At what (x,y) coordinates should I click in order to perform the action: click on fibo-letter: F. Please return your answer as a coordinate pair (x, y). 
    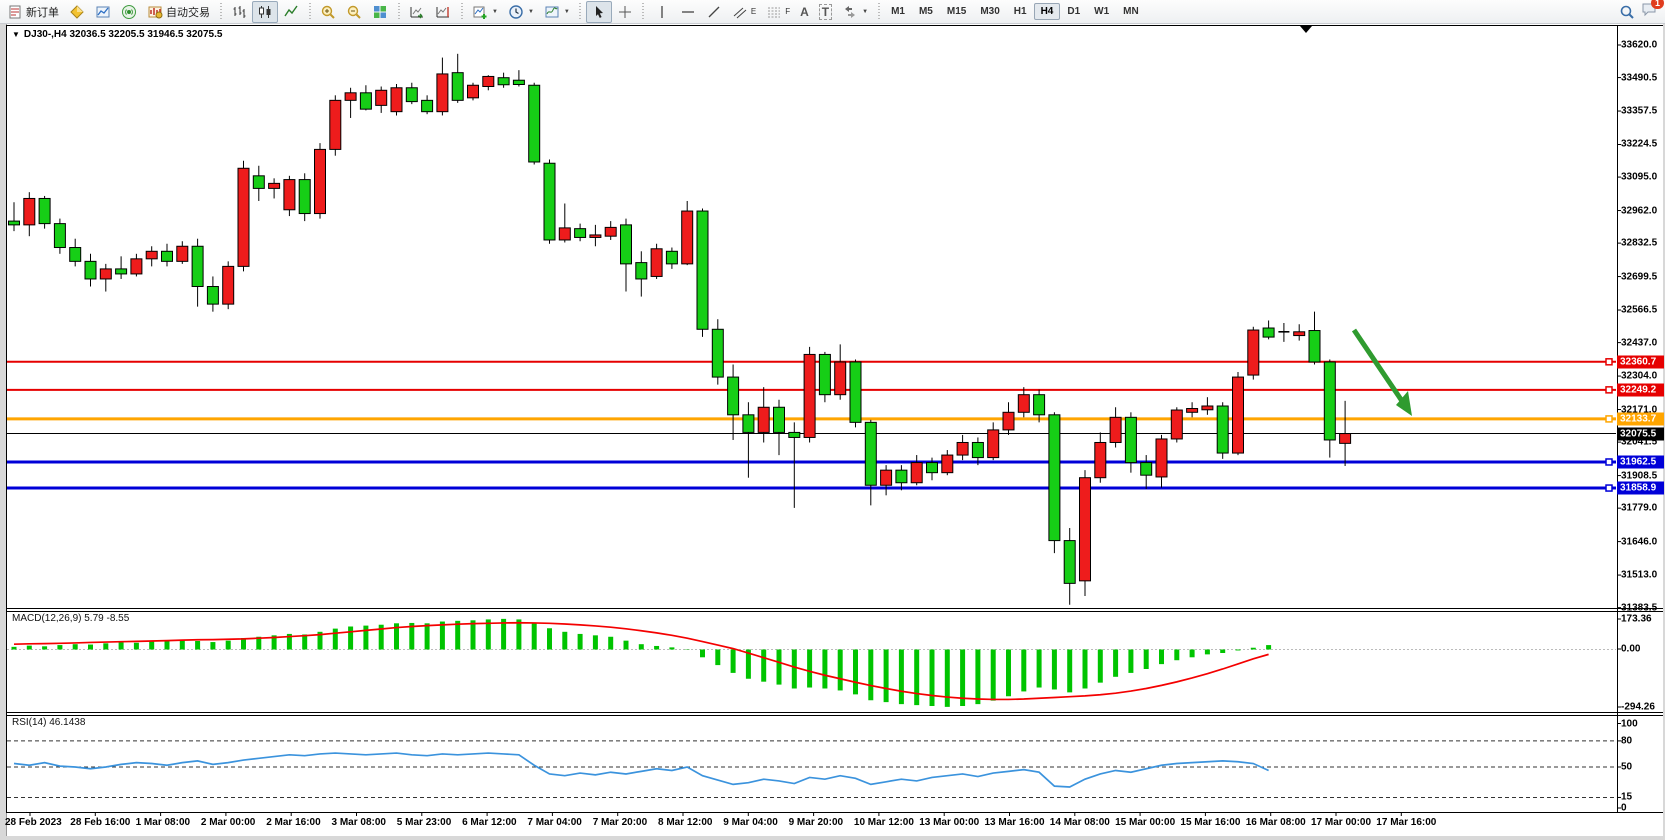
    Looking at the image, I should click on (788, 11).